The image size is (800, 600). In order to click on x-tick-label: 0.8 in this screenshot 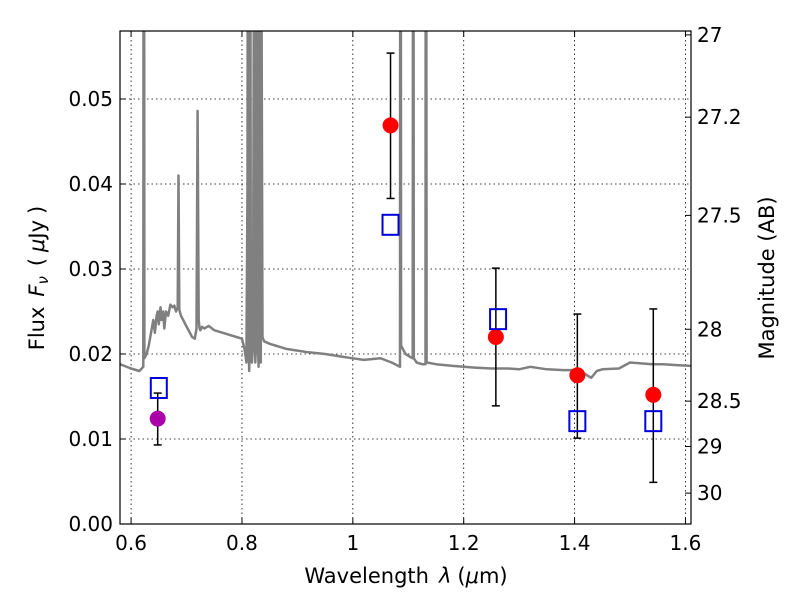, I will do `click(242, 543)`.